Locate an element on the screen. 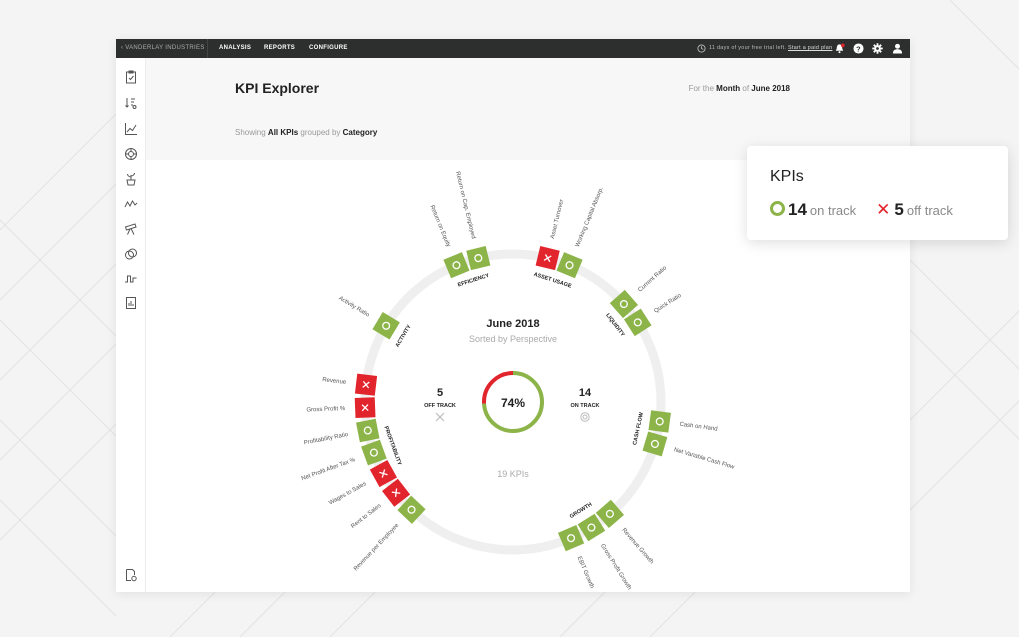 This screenshot has height=637, width=1019. overlap-icon is located at coordinates (131, 254).